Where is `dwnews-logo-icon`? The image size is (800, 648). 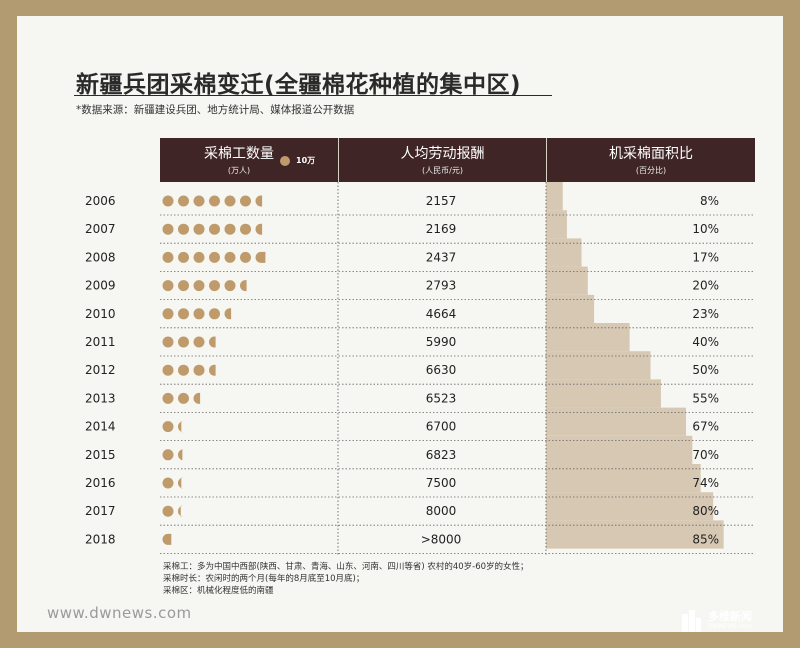
dwnews-logo-icon is located at coordinates (691, 621).